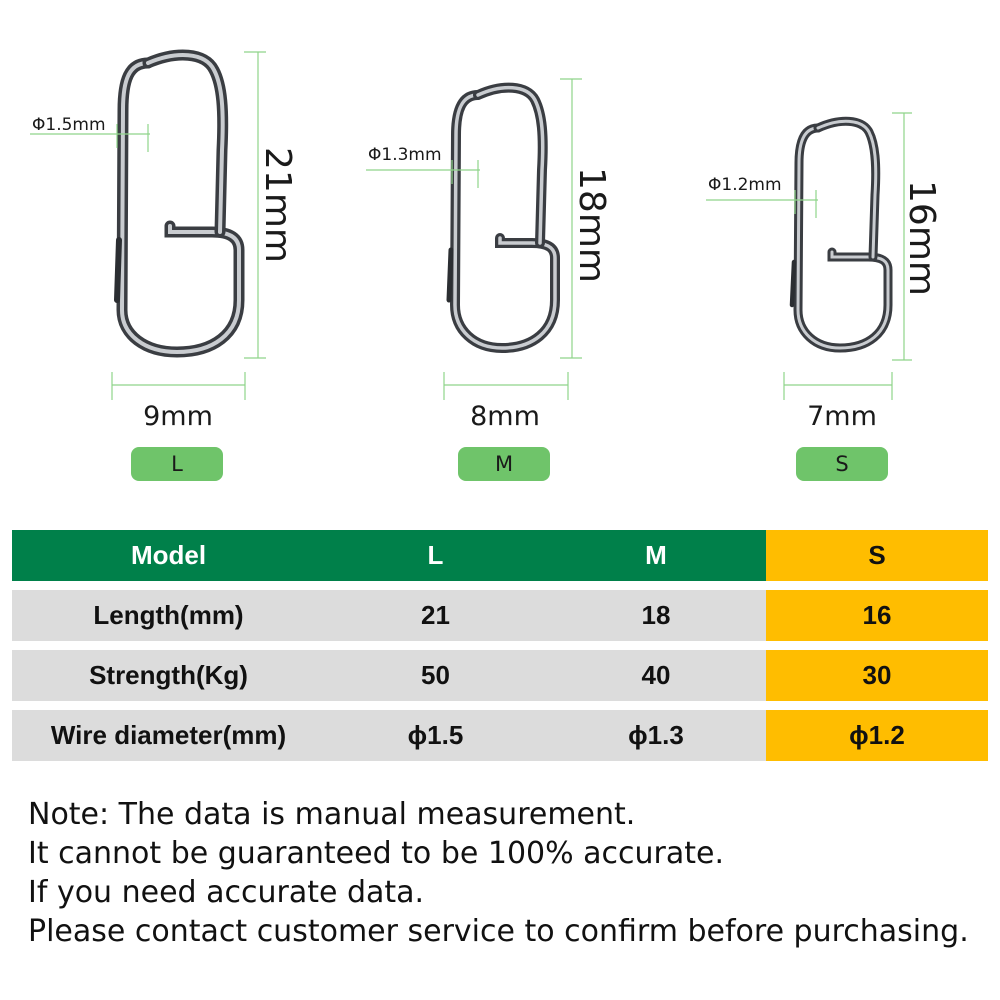 This screenshot has width=1000, height=1000. Describe the element at coordinates (168, 555) in the screenshot. I see `header-cell-model: Model` at that location.